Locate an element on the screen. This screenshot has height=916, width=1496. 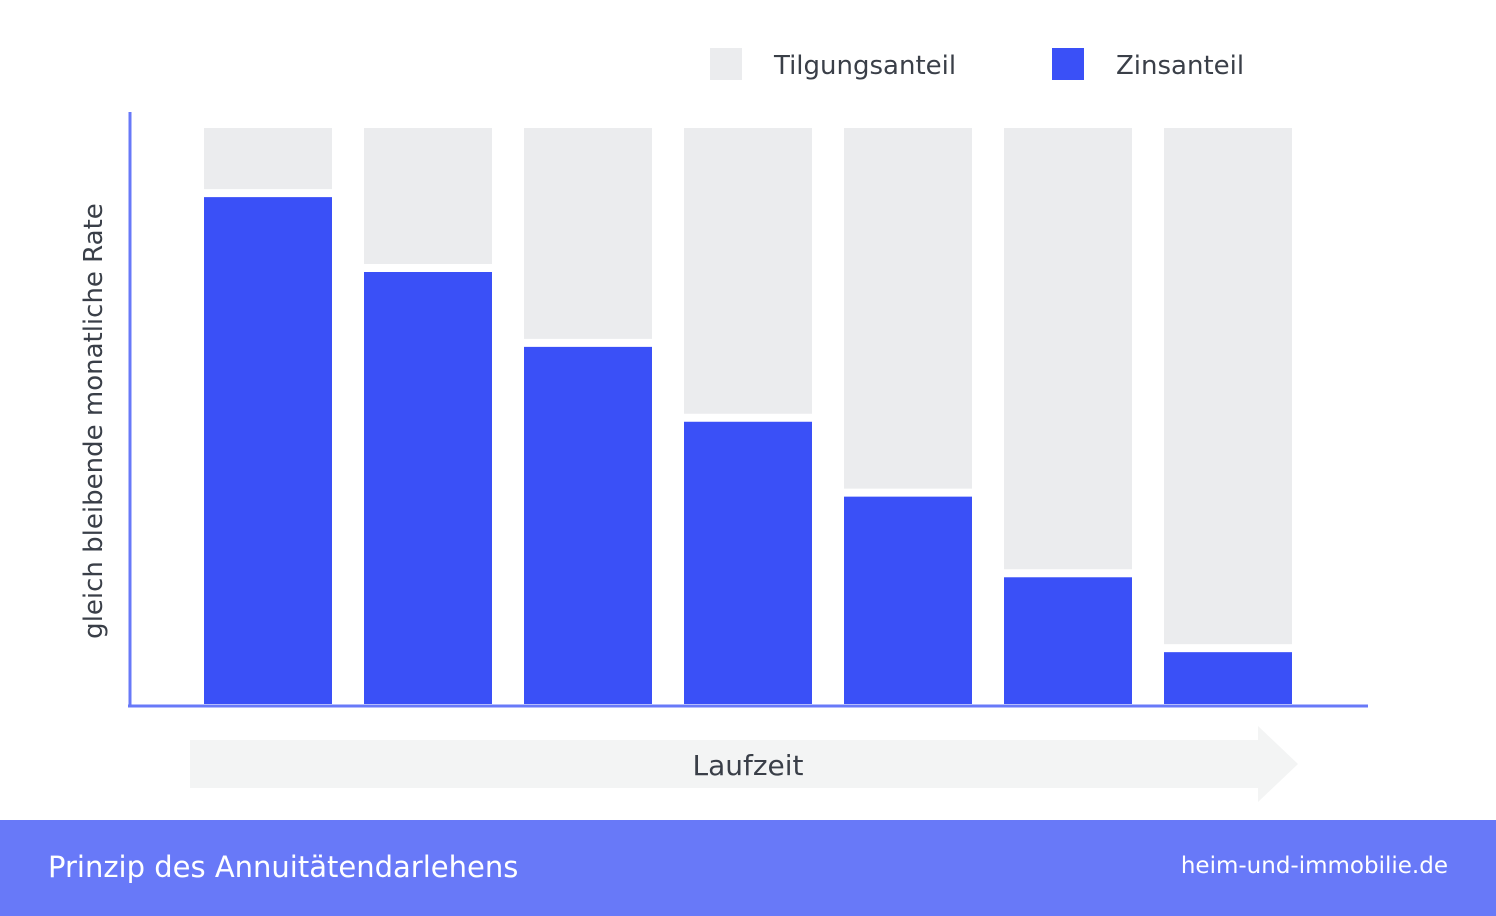
legend: Tilgungsanteil Zinsanteil is located at coordinates (977, 64).